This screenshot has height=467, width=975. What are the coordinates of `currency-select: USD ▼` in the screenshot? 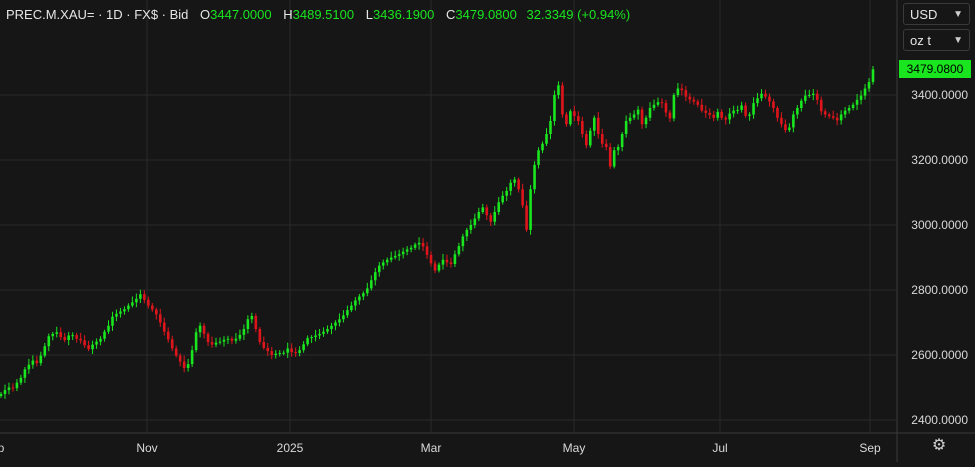 It's located at (936, 14).